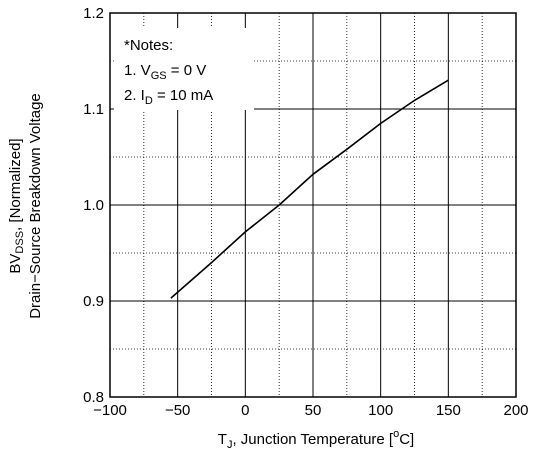 This screenshot has height=453, width=535. What do you see at coordinates (110, 410) in the screenshot?
I see `x-tick-label: −100` at bounding box center [110, 410].